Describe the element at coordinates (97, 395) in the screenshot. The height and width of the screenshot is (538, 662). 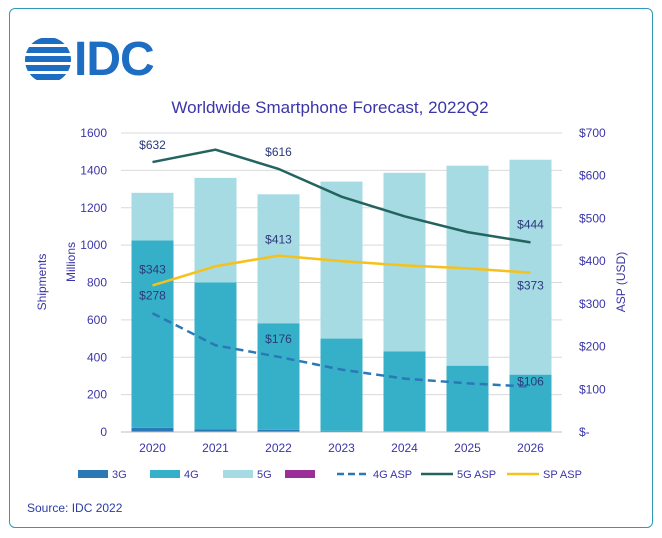
I see `y-tick-left: 200` at that location.